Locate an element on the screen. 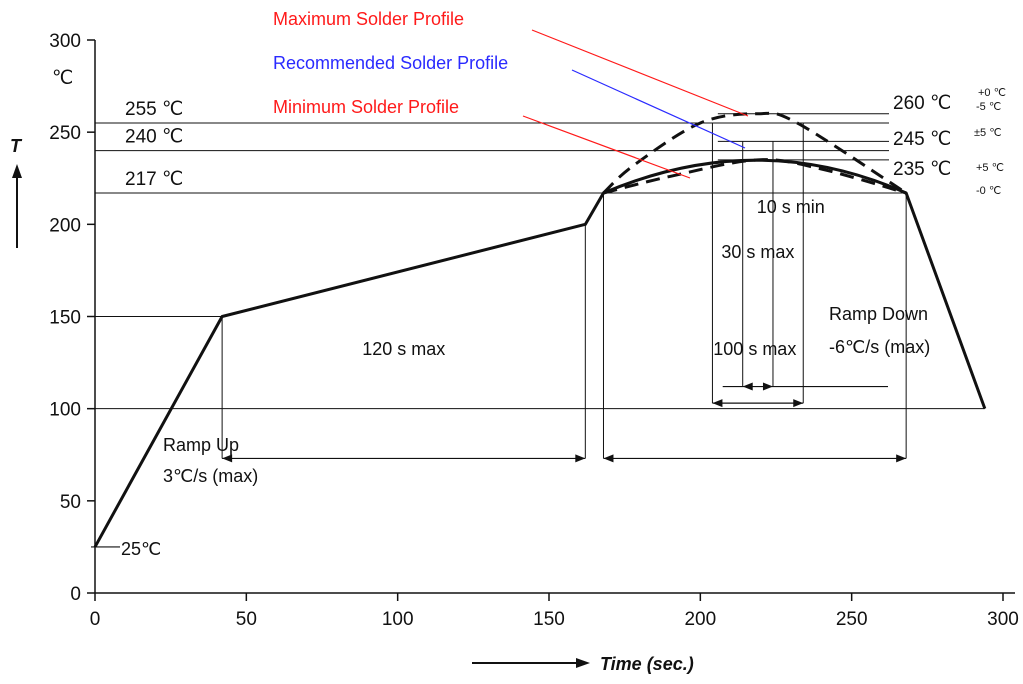 This screenshot has width=1023, height=684. y-tick-label: 250 is located at coordinates (65, 133).